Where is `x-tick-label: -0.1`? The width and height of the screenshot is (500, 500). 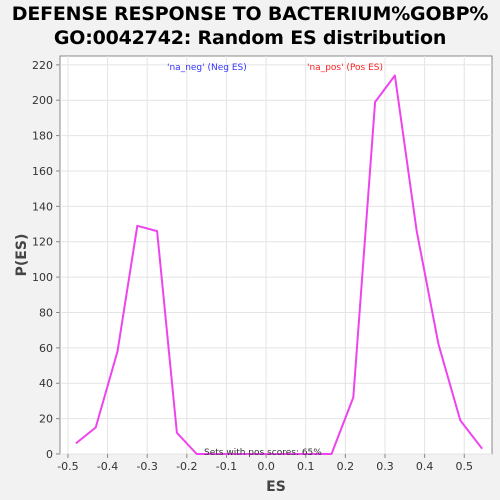 x-tick-label: -0.1 is located at coordinates (226, 466).